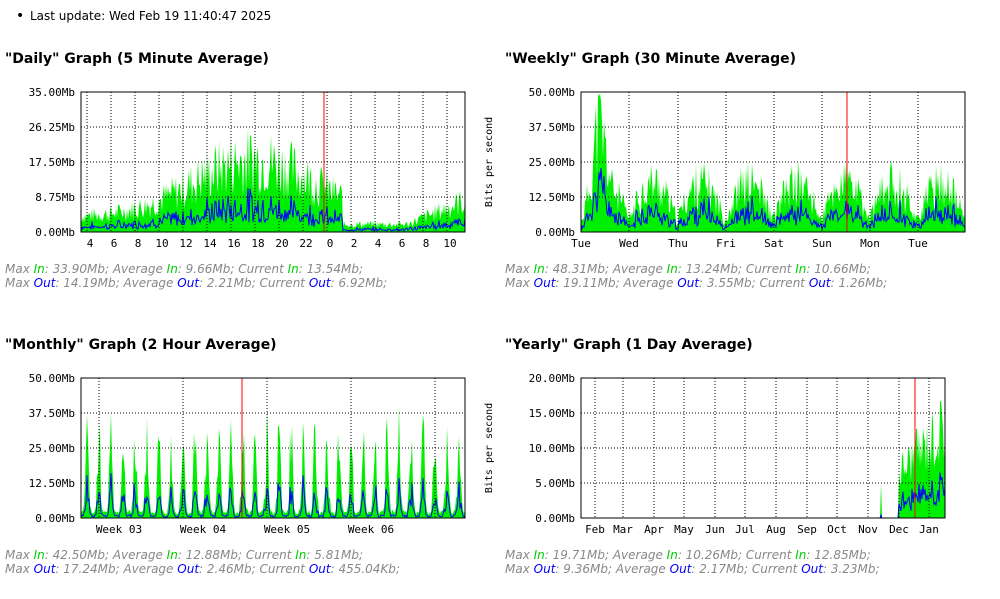  I want to click on daily-ytick-label: 8.75Mb, so click(55, 197).